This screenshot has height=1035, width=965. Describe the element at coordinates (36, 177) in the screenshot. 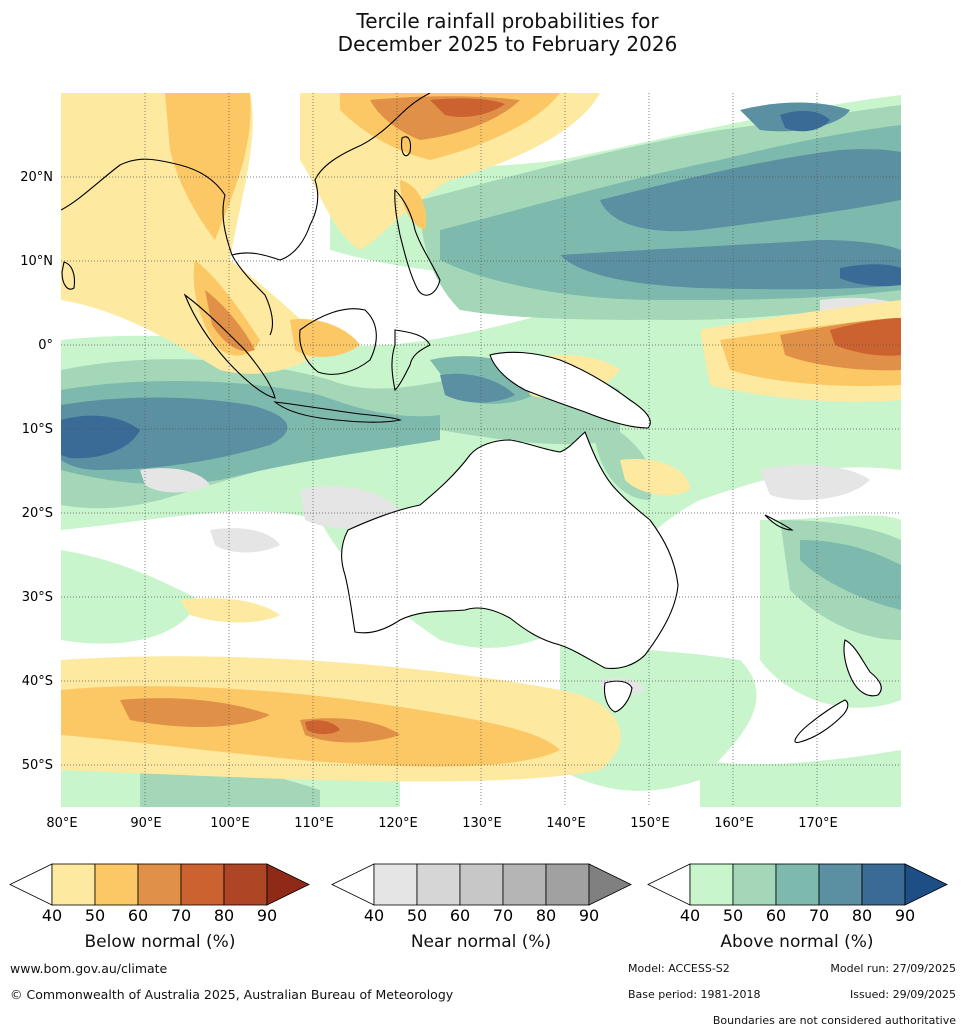

I see `lat-label-20n: 20°N` at that location.